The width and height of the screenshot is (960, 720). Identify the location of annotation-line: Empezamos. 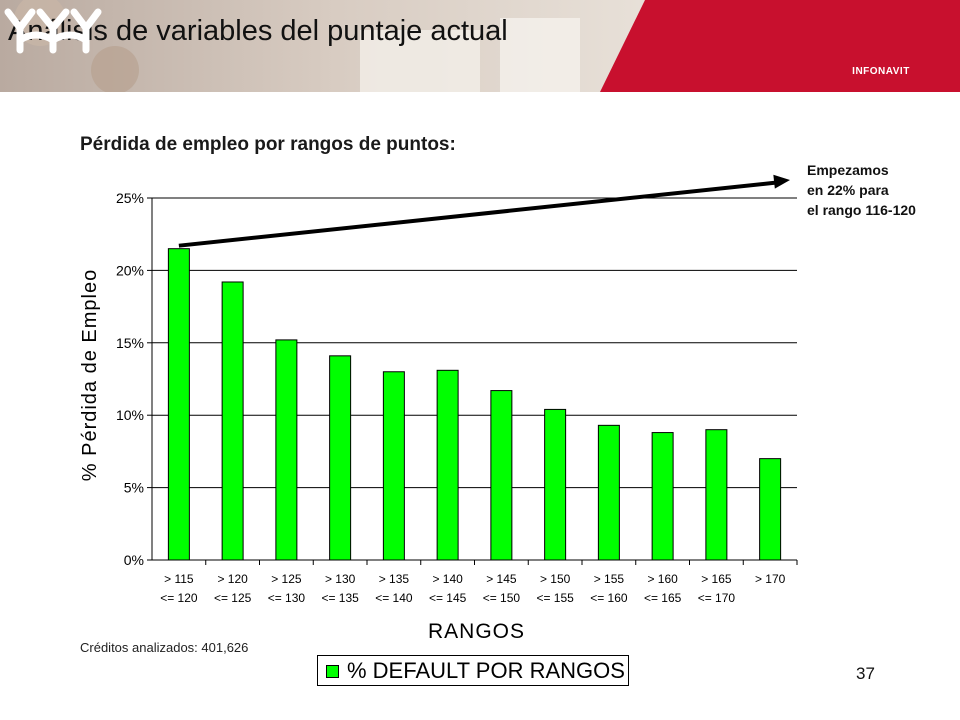
(848, 170).